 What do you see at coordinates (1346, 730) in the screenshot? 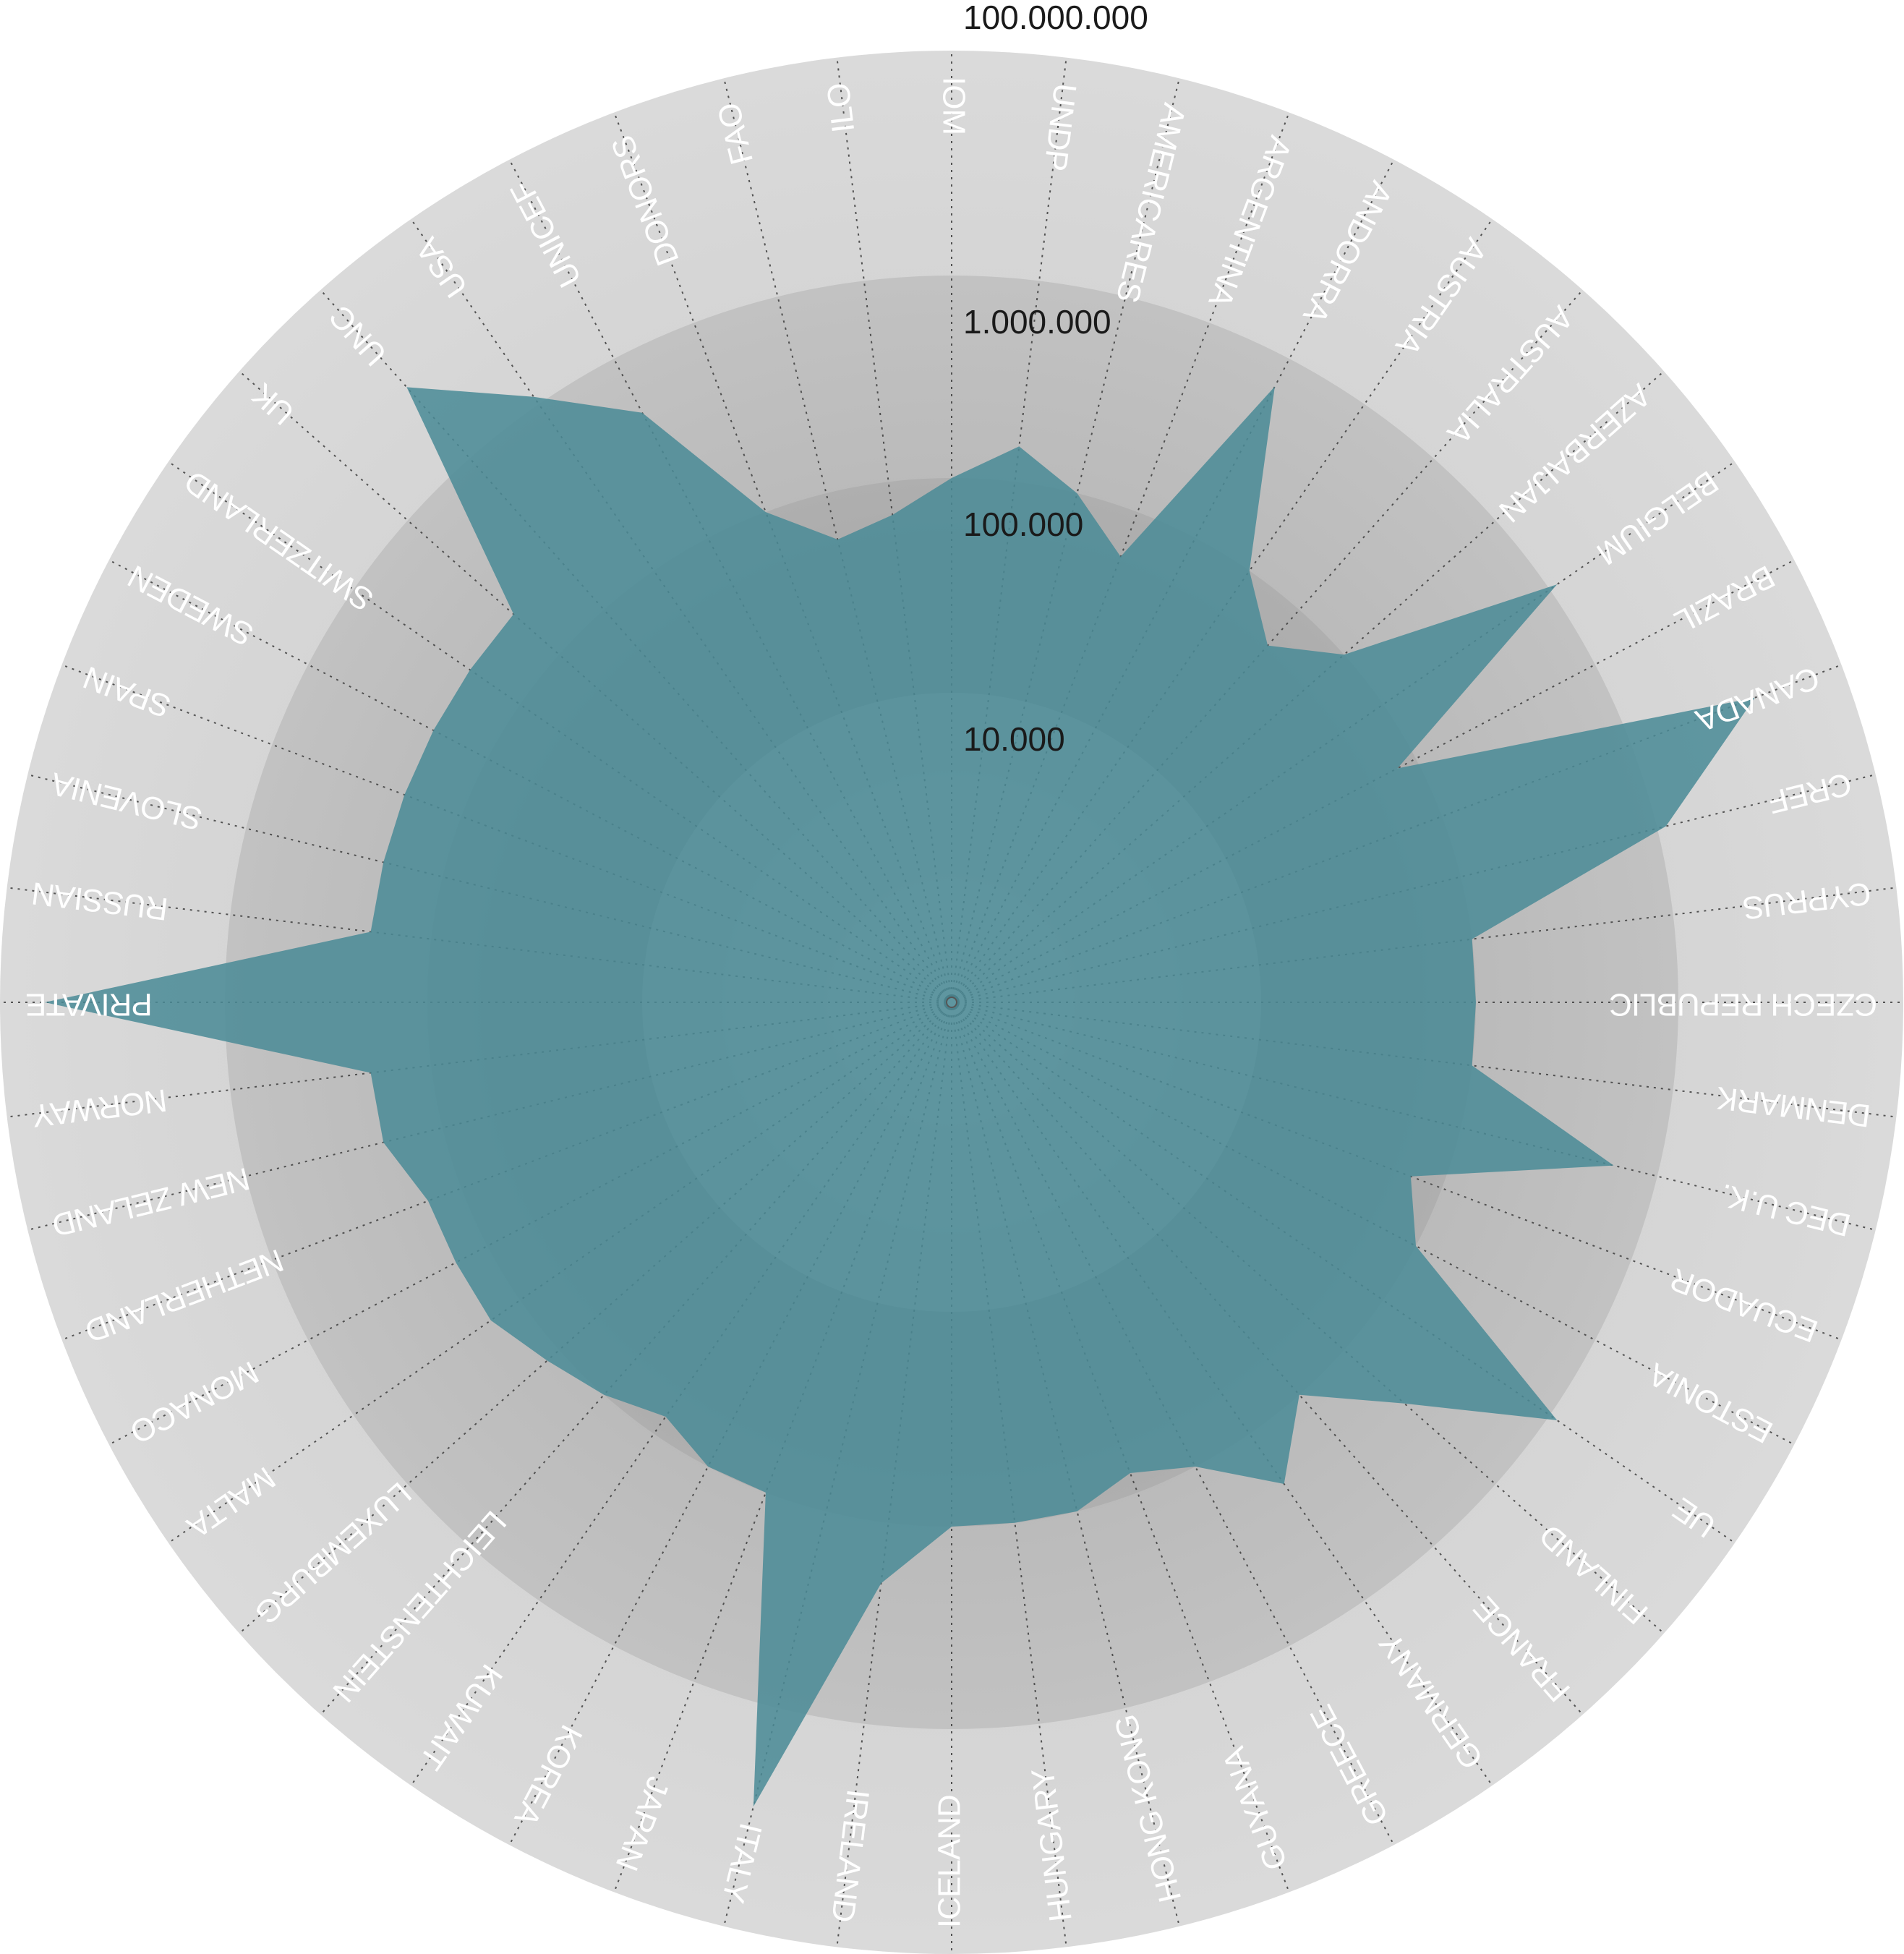
I see `spoke-belgium` at bounding box center [1346, 730].